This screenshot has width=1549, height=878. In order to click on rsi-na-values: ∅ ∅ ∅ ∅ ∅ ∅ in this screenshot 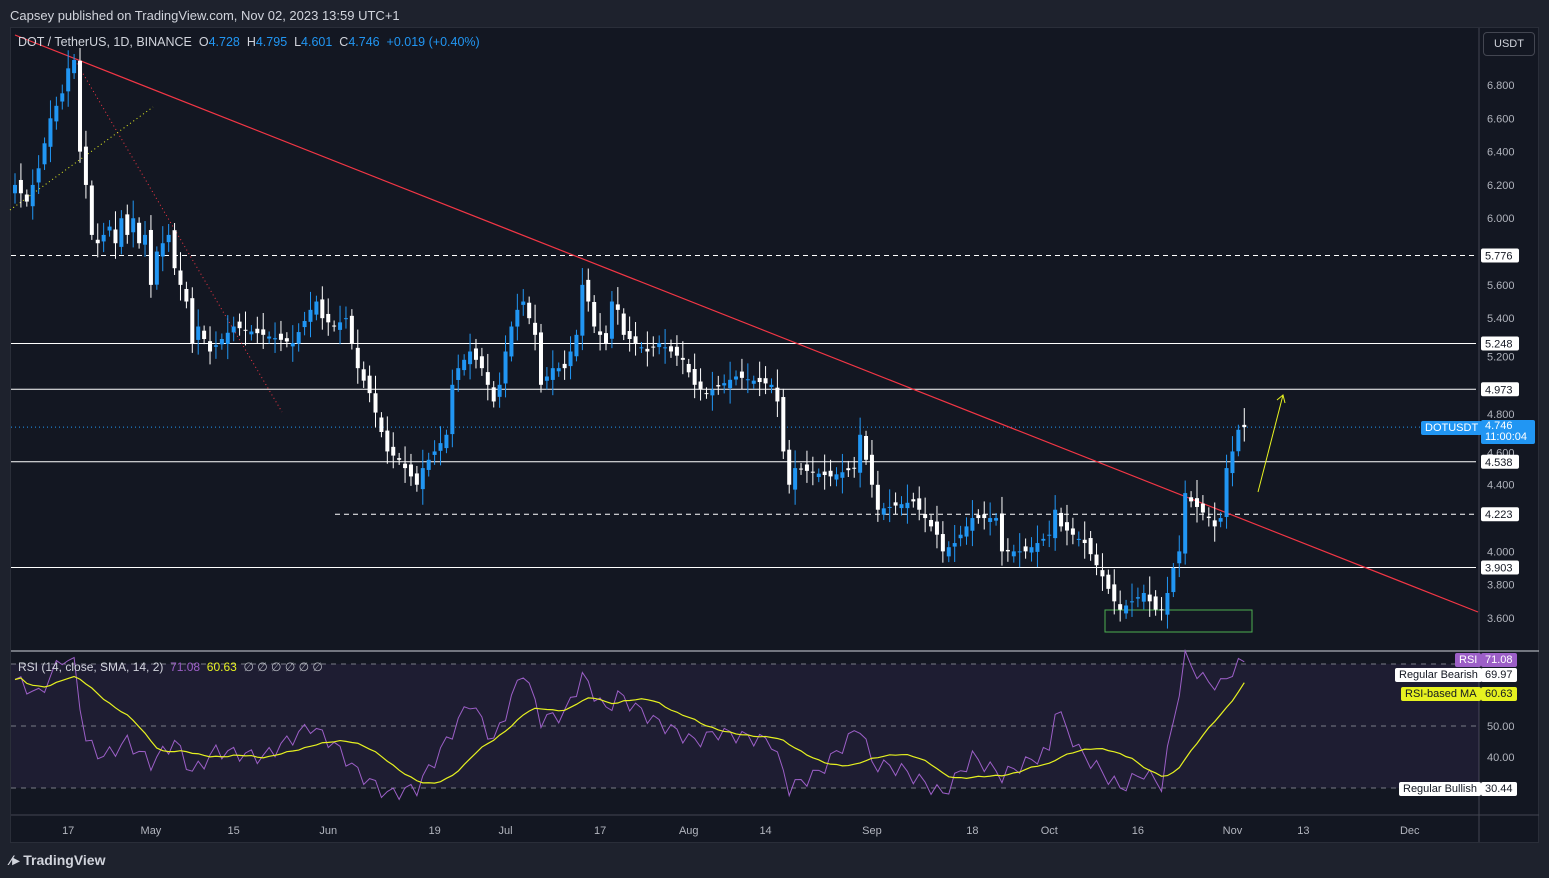, I will do `click(283, 667)`.